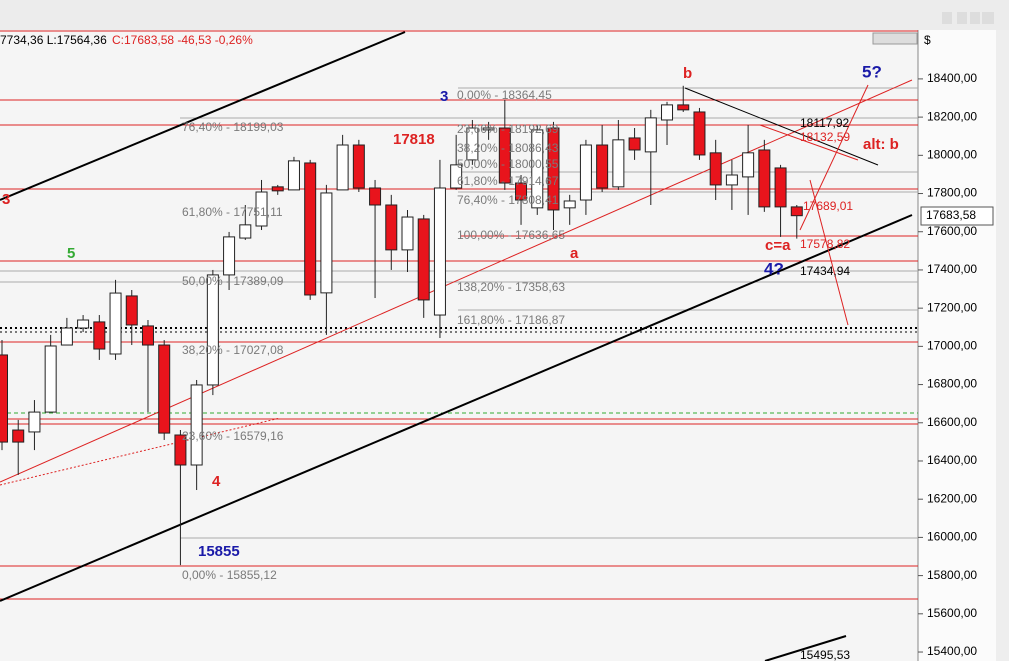 This screenshot has width=1009, height=661. I want to click on fib-label: 50,00% - 17389,09, so click(233, 281).